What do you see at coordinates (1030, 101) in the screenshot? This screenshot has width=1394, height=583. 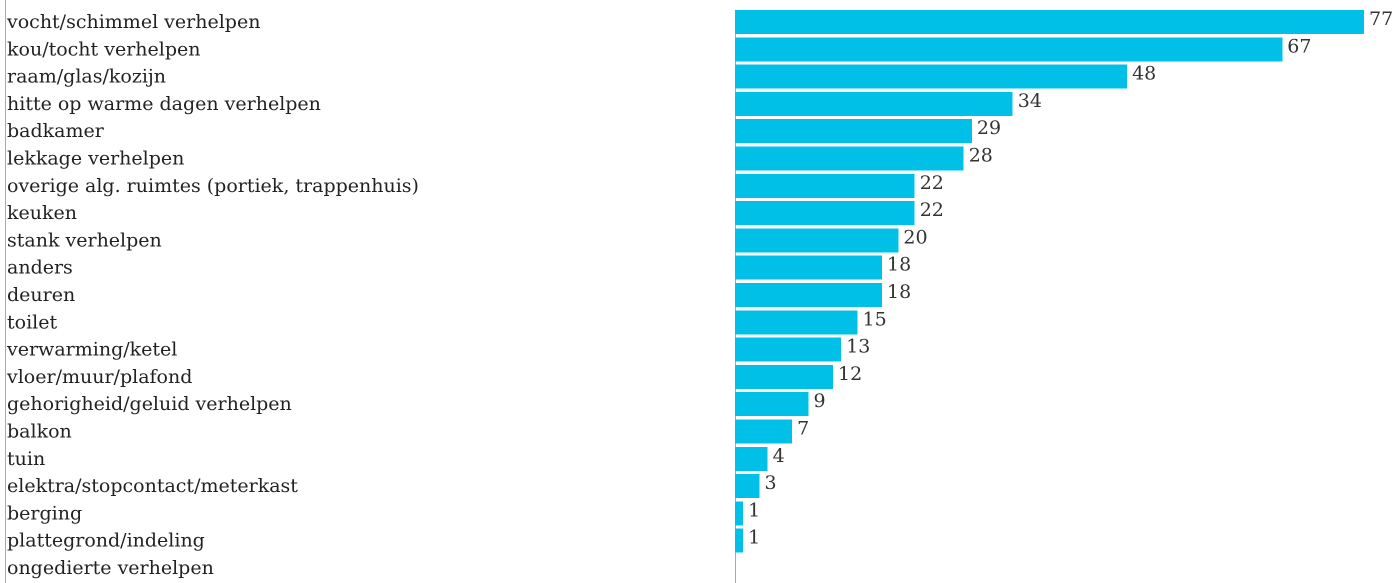 I see `value-label: 34` at bounding box center [1030, 101].